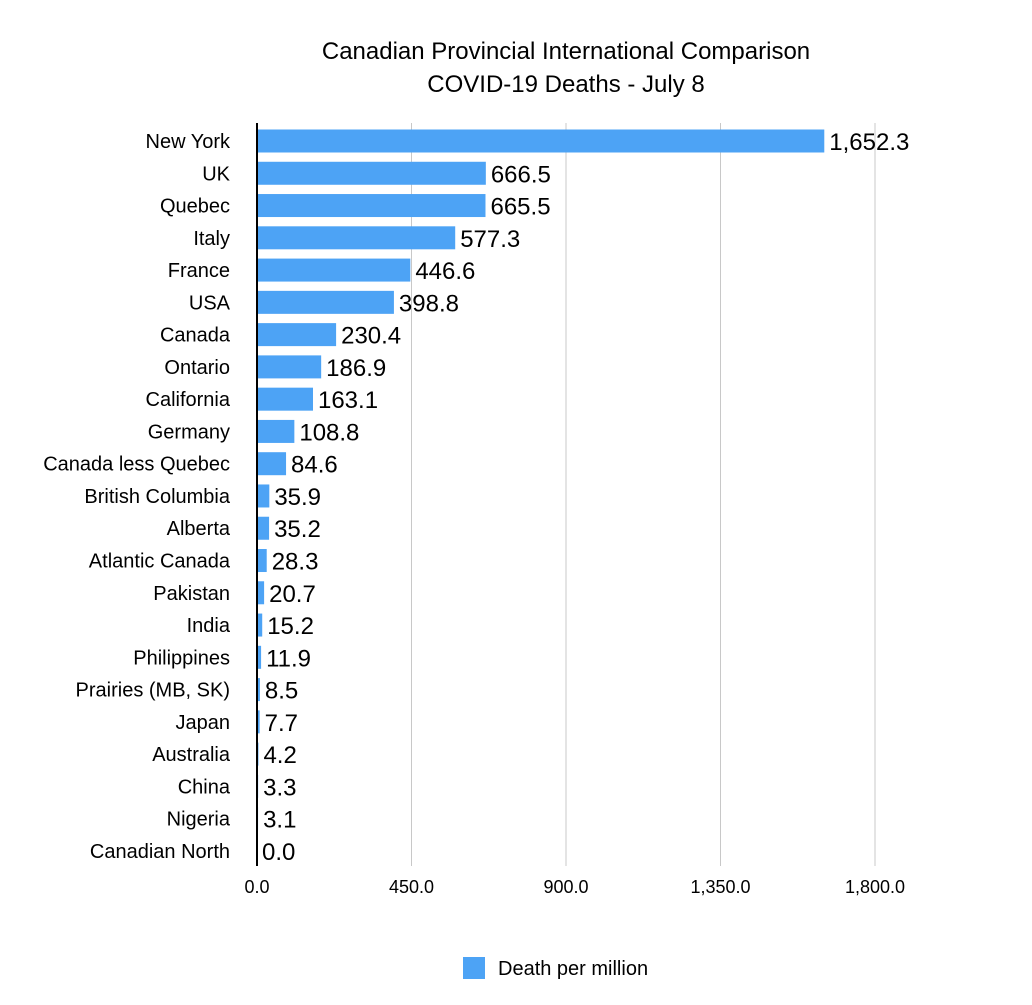  Describe the element at coordinates (565, 887) in the screenshot. I see `x-tick-label: 900.0` at that location.